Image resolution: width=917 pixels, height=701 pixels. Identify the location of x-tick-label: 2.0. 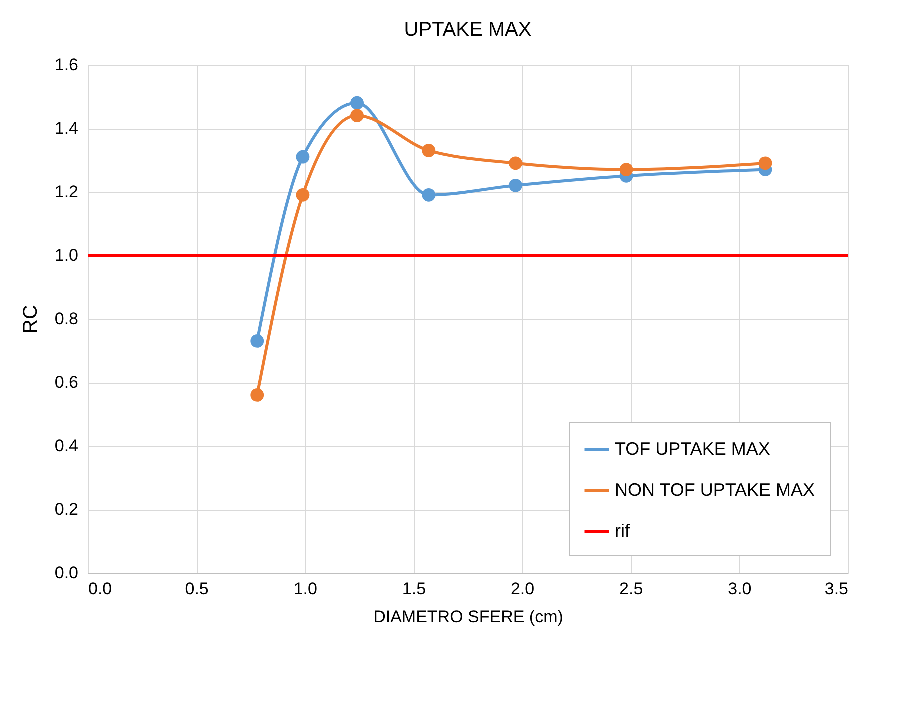
(522, 589).